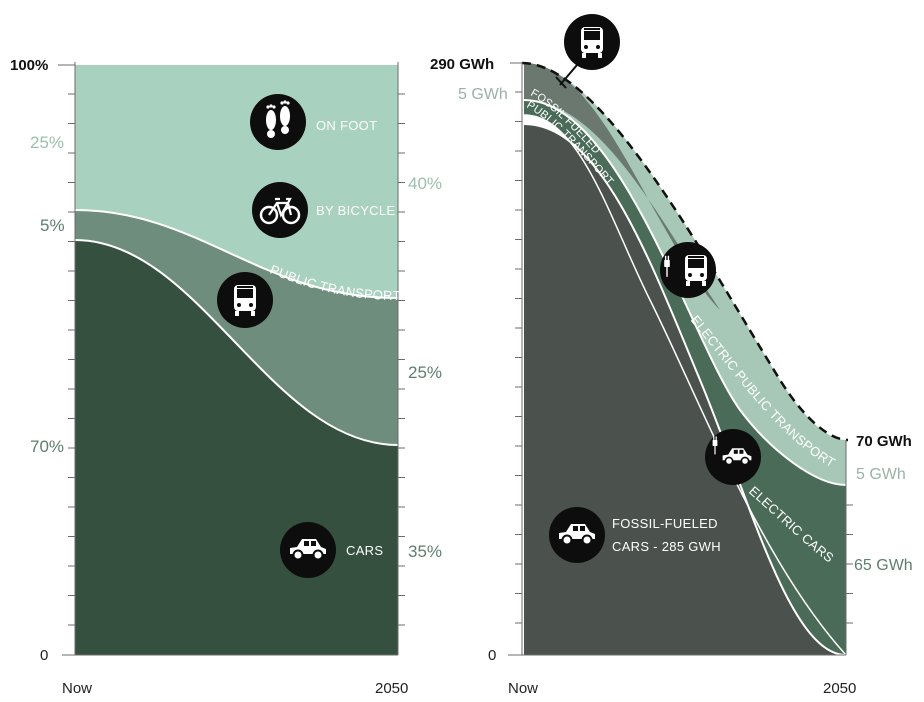 The image size is (924, 702). Describe the element at coordinates (47, 142) in the screenshot. I see `left-start-active-pct: 25%` at that location.